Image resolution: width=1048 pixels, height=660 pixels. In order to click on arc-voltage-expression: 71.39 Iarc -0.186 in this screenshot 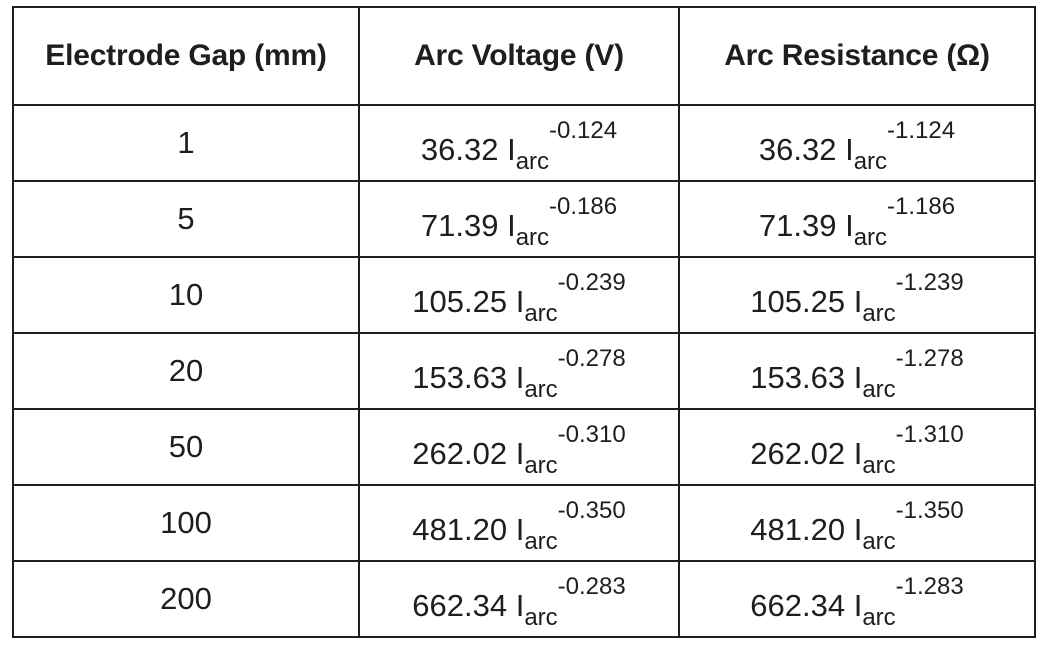, I will do `click(518, 221)`.